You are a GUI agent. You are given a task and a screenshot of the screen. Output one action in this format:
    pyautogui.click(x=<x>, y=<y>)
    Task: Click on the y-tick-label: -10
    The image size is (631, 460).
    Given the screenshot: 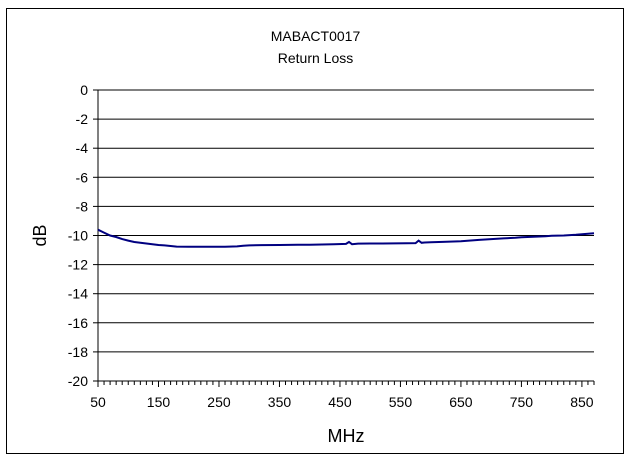 What is the action you would take?
    pyautogui.click(x=78, y=236)
    